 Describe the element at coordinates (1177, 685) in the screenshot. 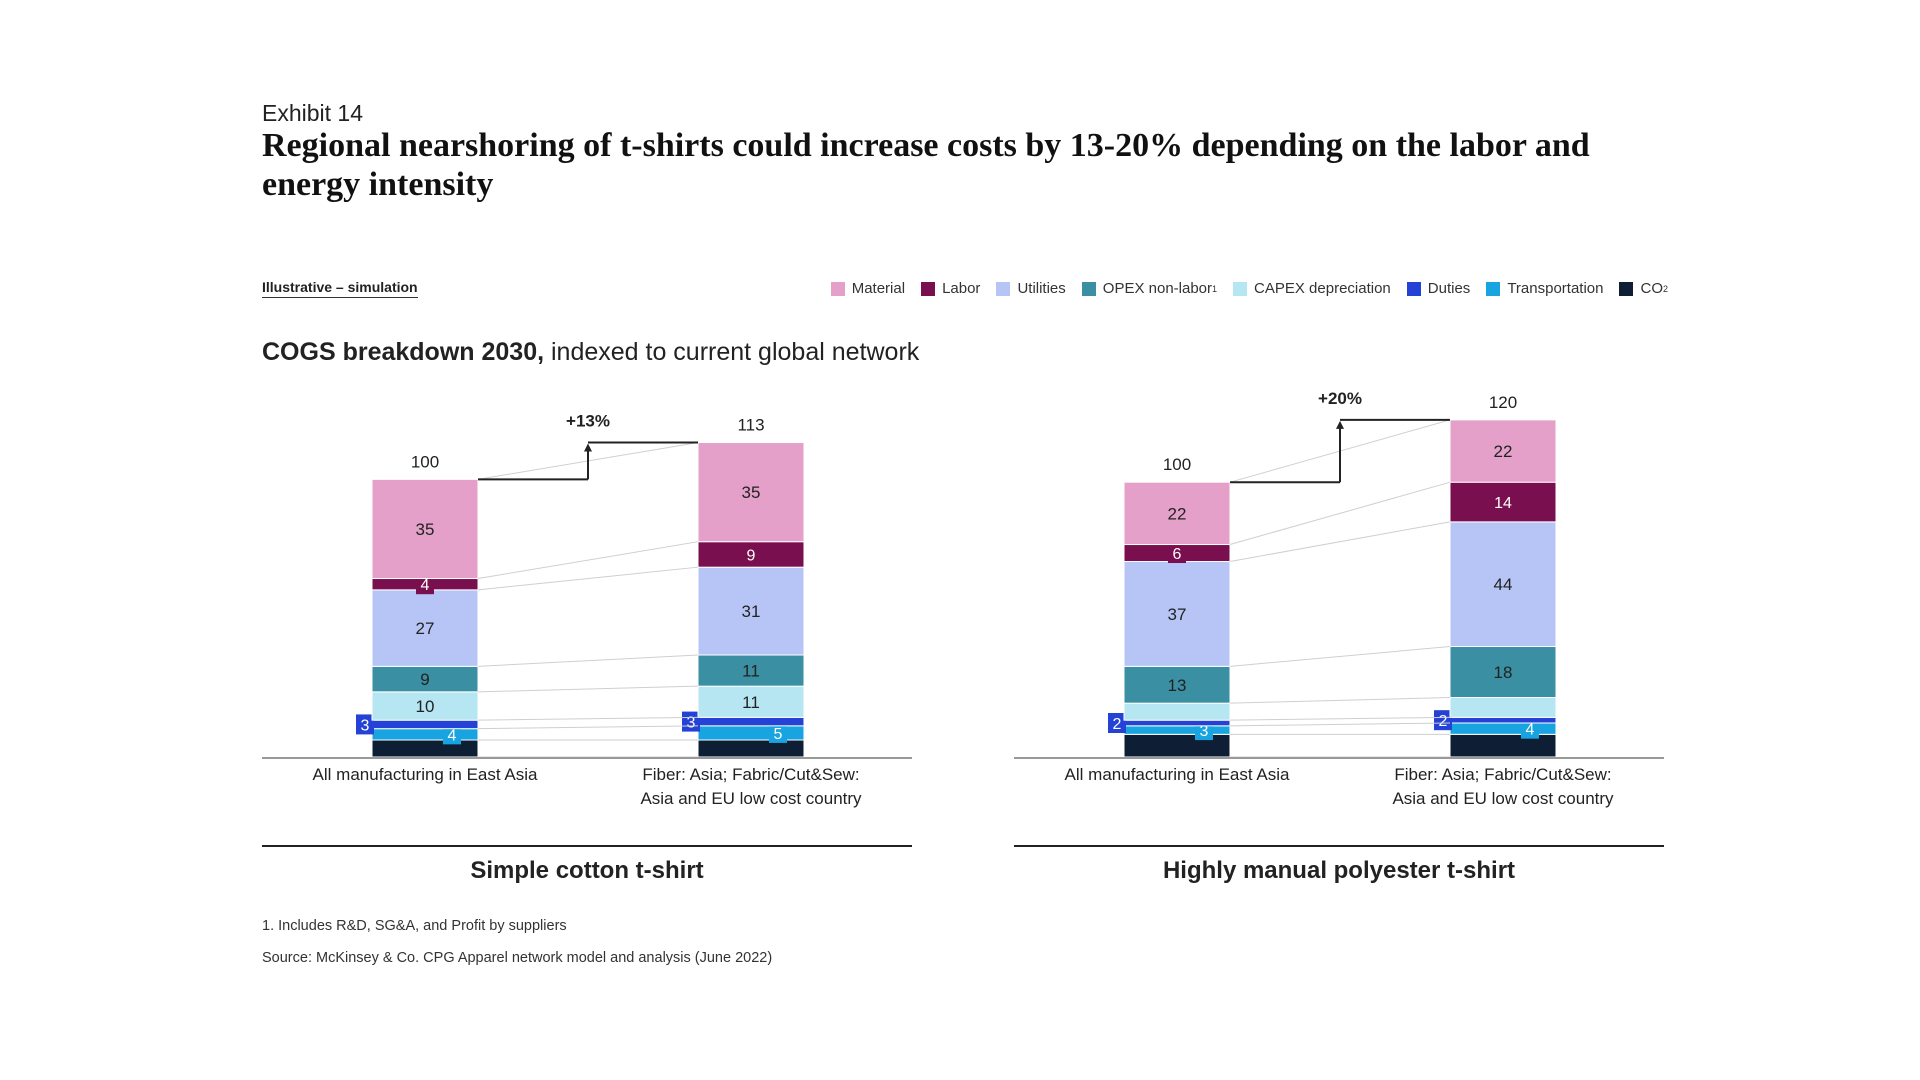

I see `data-label: 13` at that location.